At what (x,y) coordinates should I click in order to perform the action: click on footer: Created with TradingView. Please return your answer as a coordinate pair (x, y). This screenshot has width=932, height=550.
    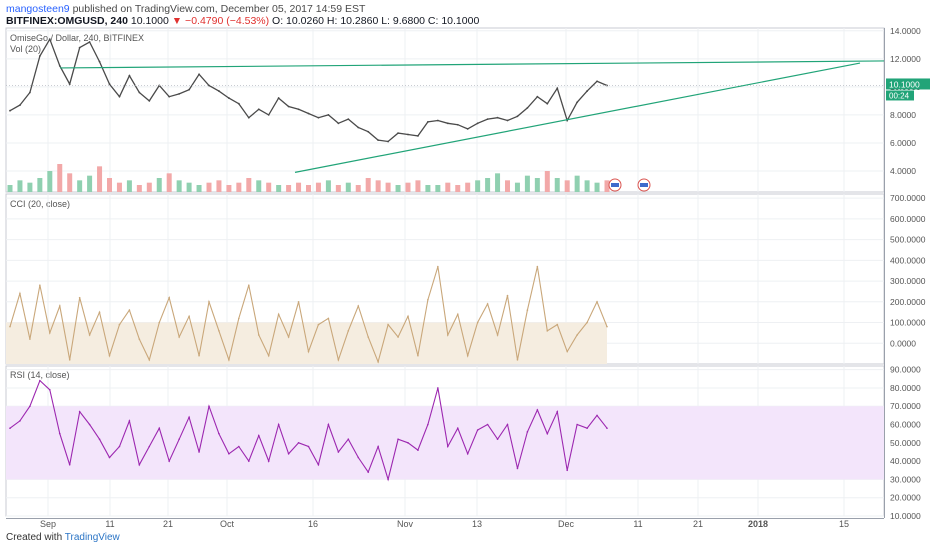
    Looking at the image, I should click on (63, 537).